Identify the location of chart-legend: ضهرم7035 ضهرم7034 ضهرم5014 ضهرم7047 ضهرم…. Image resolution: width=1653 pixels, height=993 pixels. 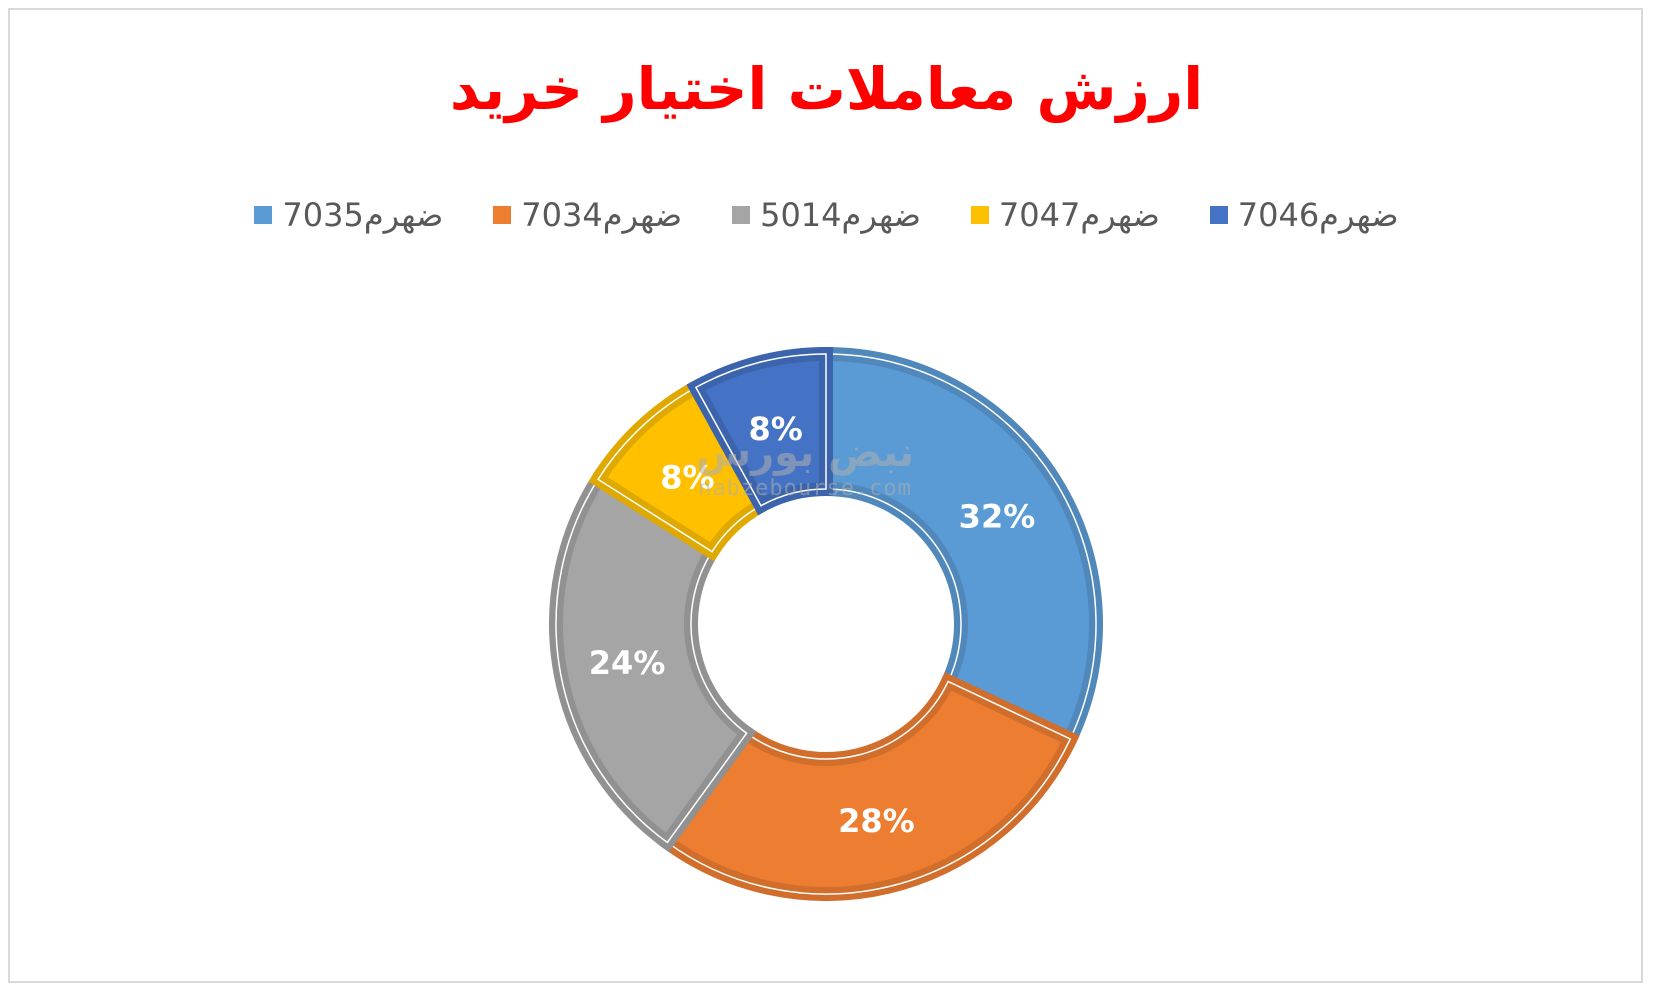
(826, 215).